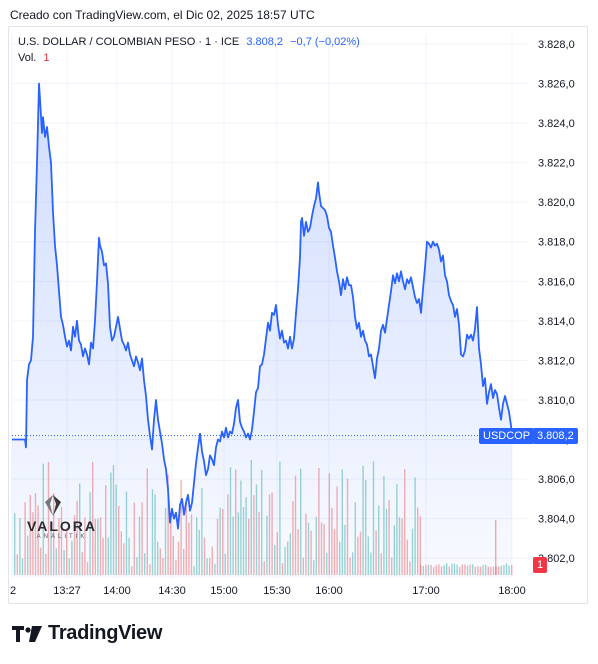 The width and height of the screenshot is (598, 664). I want to click on y-tick-label: 3.818,0, so click(556, 243).